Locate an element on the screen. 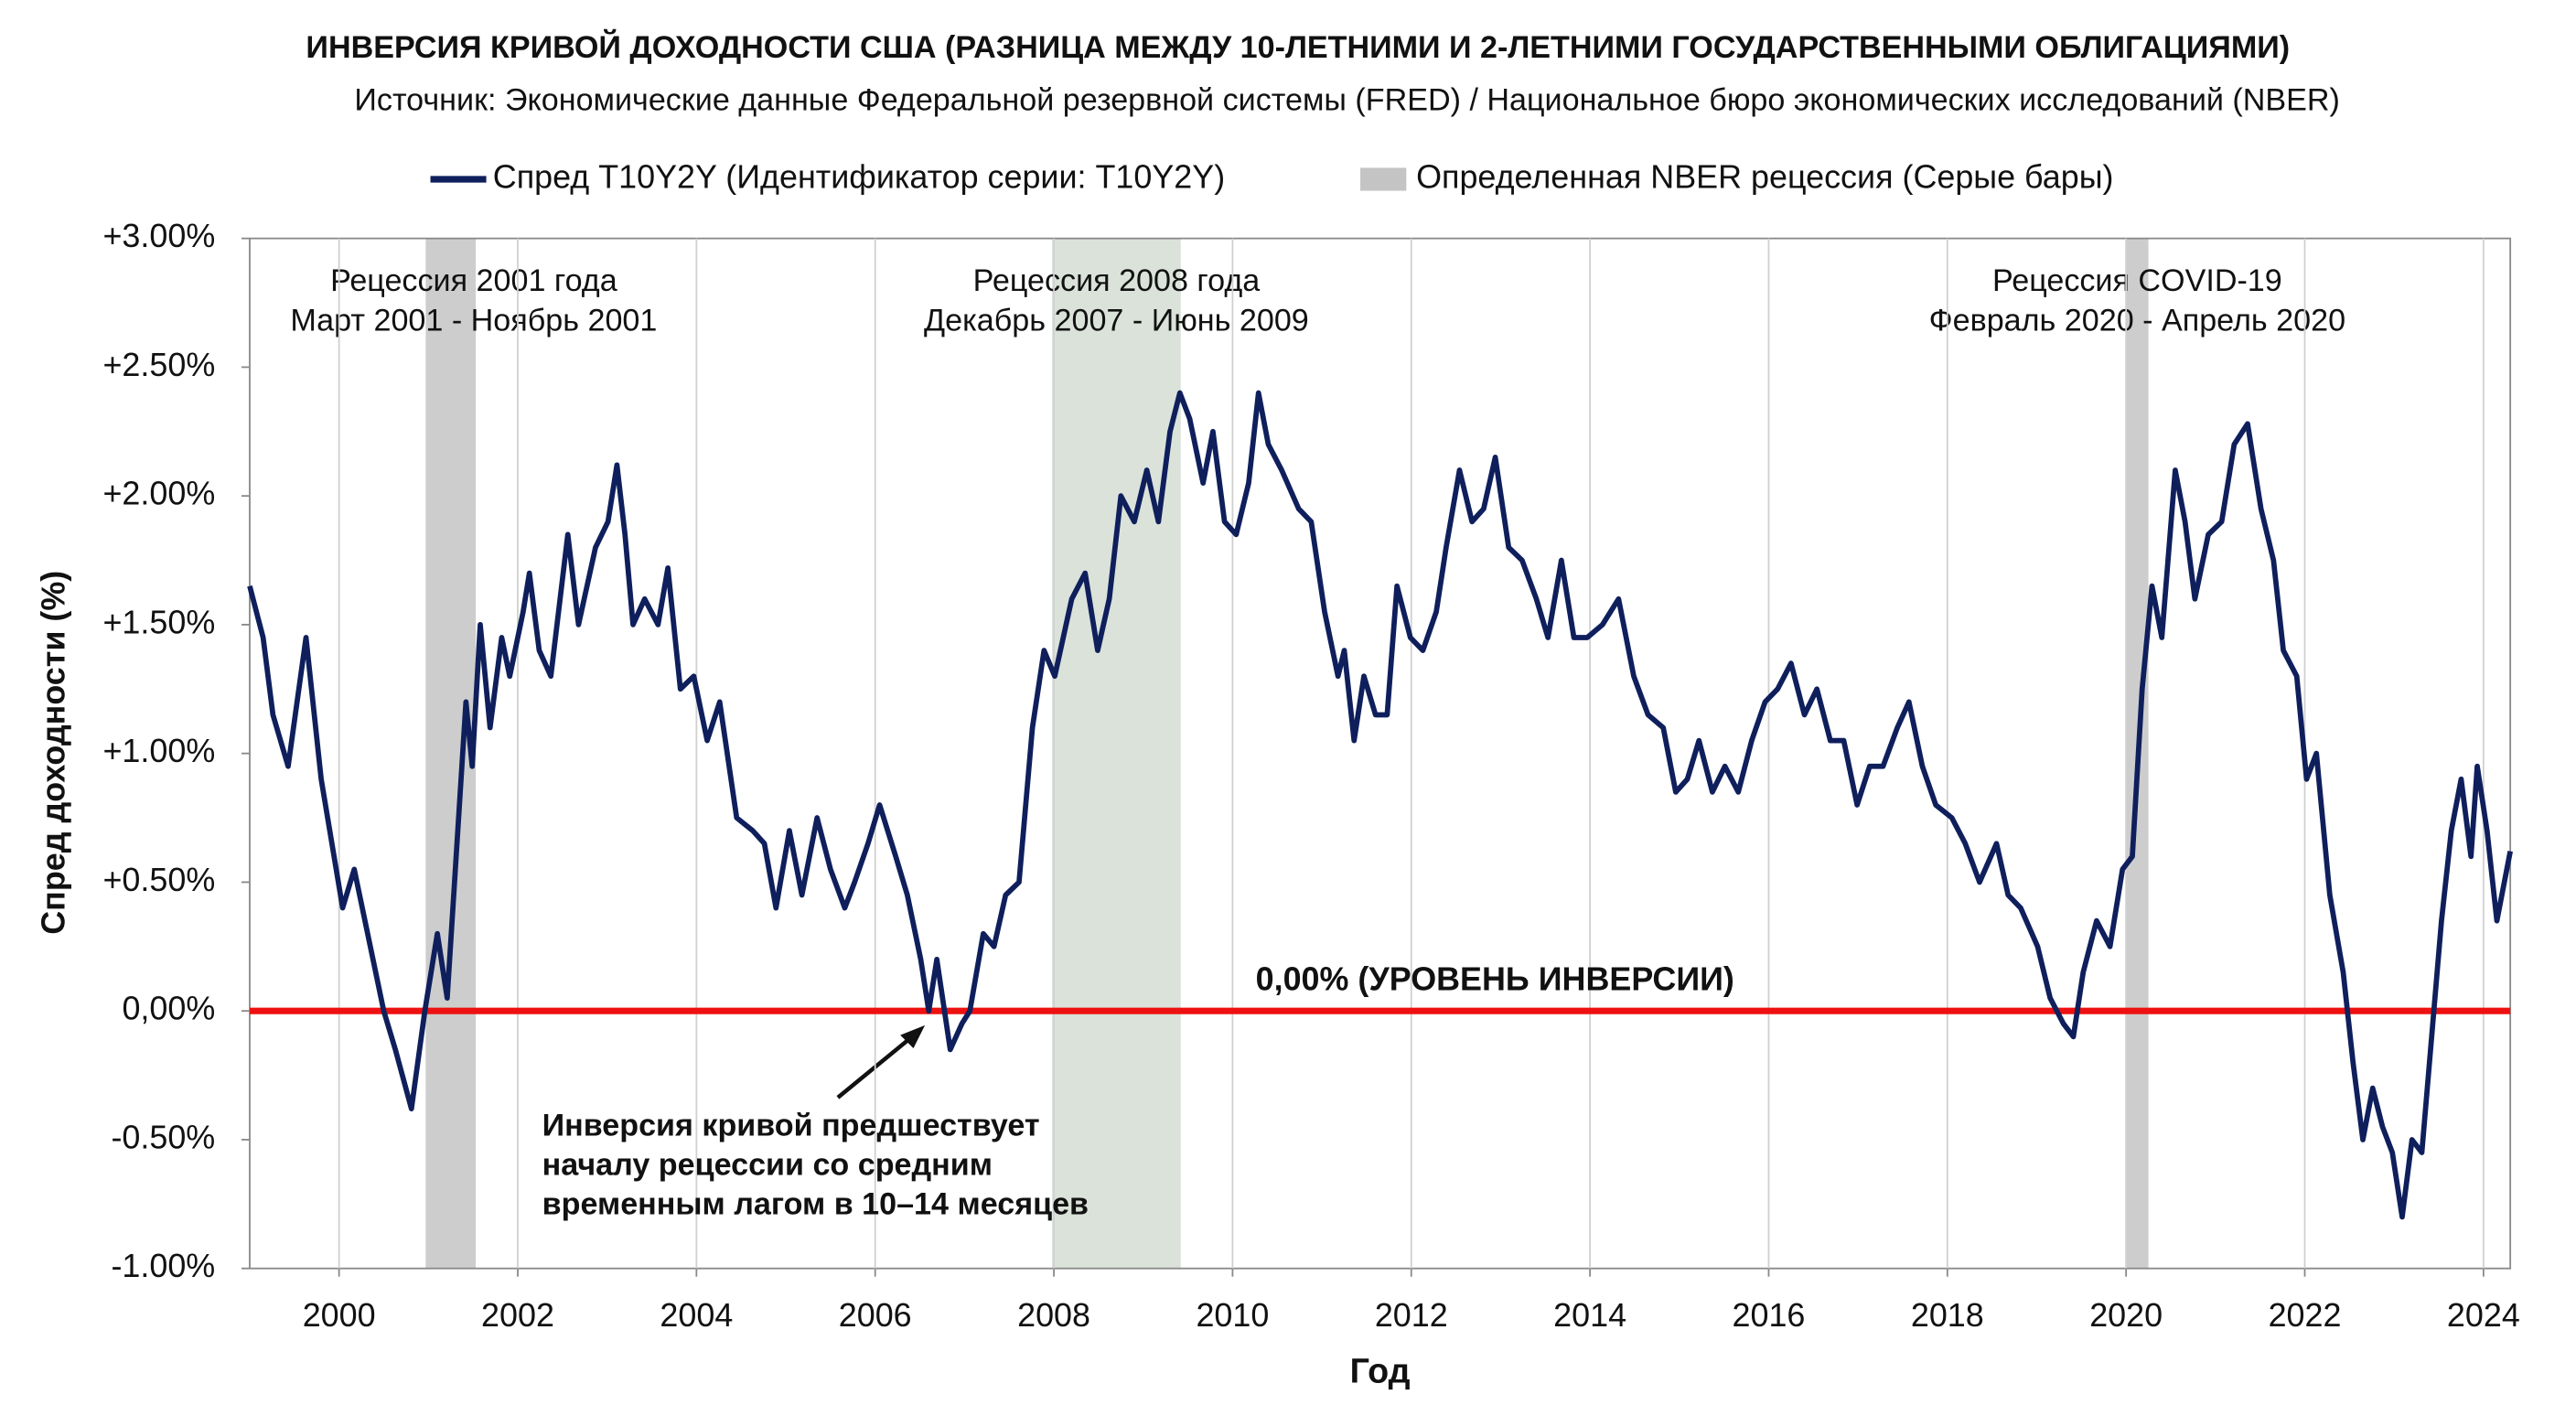 This screenshot has width=2576, height=1405. x-tick-label: 2024 is located at coordinates (2483, 1315).